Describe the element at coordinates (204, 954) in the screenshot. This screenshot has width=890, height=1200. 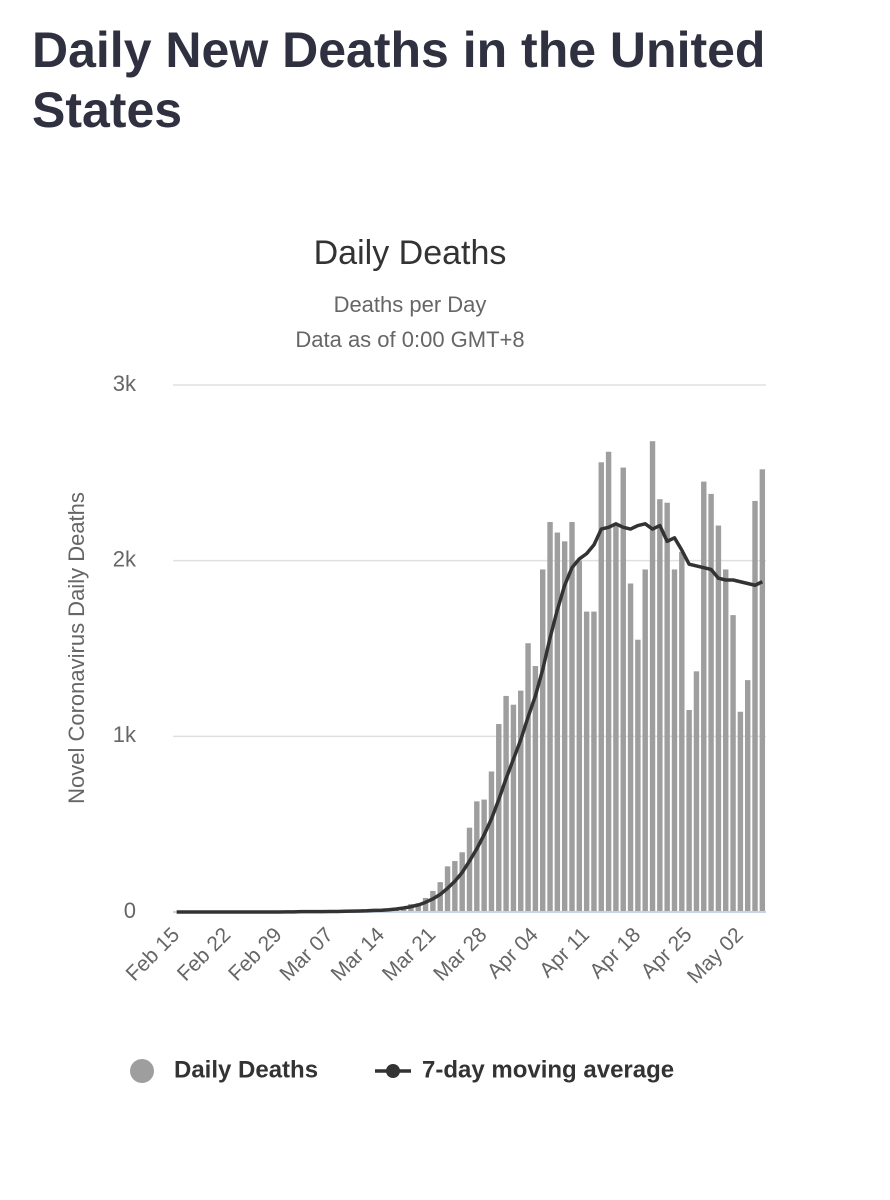
I see `x-tick-label: Feb 22` at that location.